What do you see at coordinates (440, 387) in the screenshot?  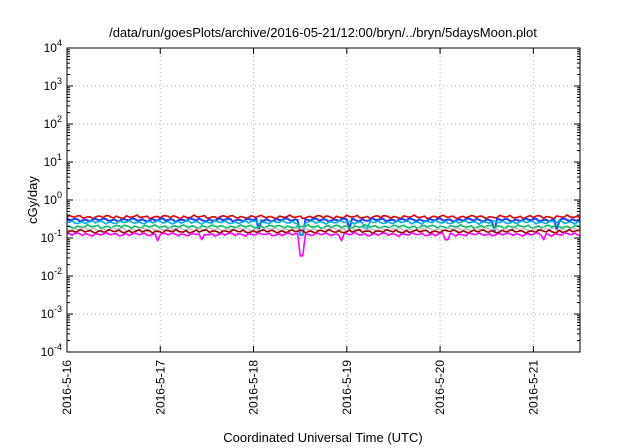 I see `x-tick-label: 2016-5-20` at bounding box center [440, 387].